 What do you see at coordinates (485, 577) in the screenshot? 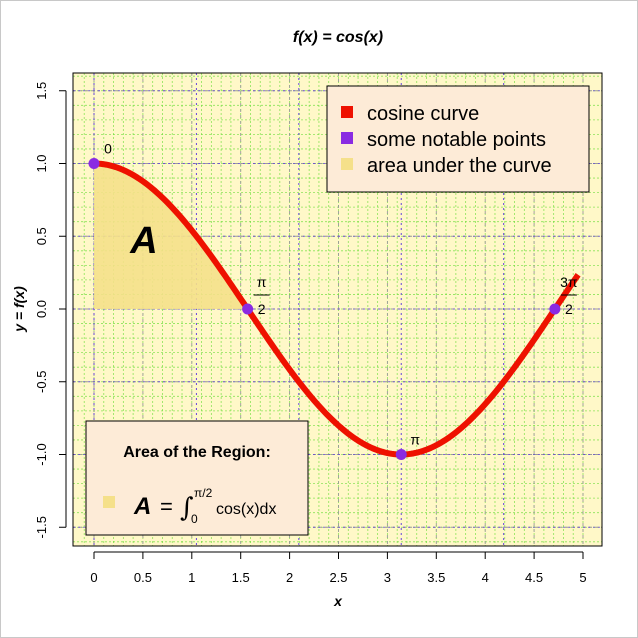
I see `x-tick-label: 4` at bounding box center [485, 577].